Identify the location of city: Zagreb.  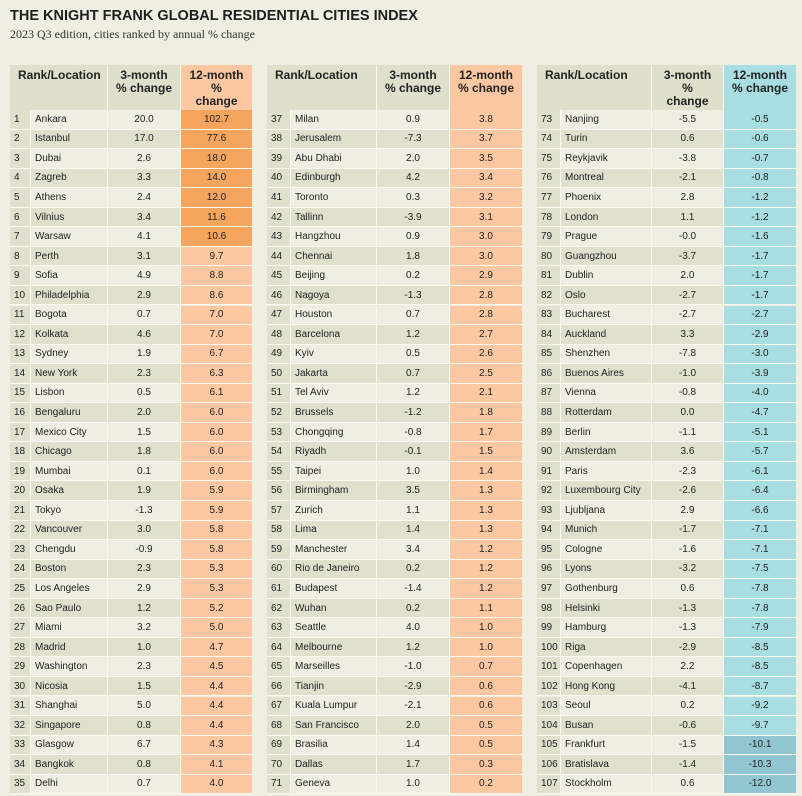
(68, 178).